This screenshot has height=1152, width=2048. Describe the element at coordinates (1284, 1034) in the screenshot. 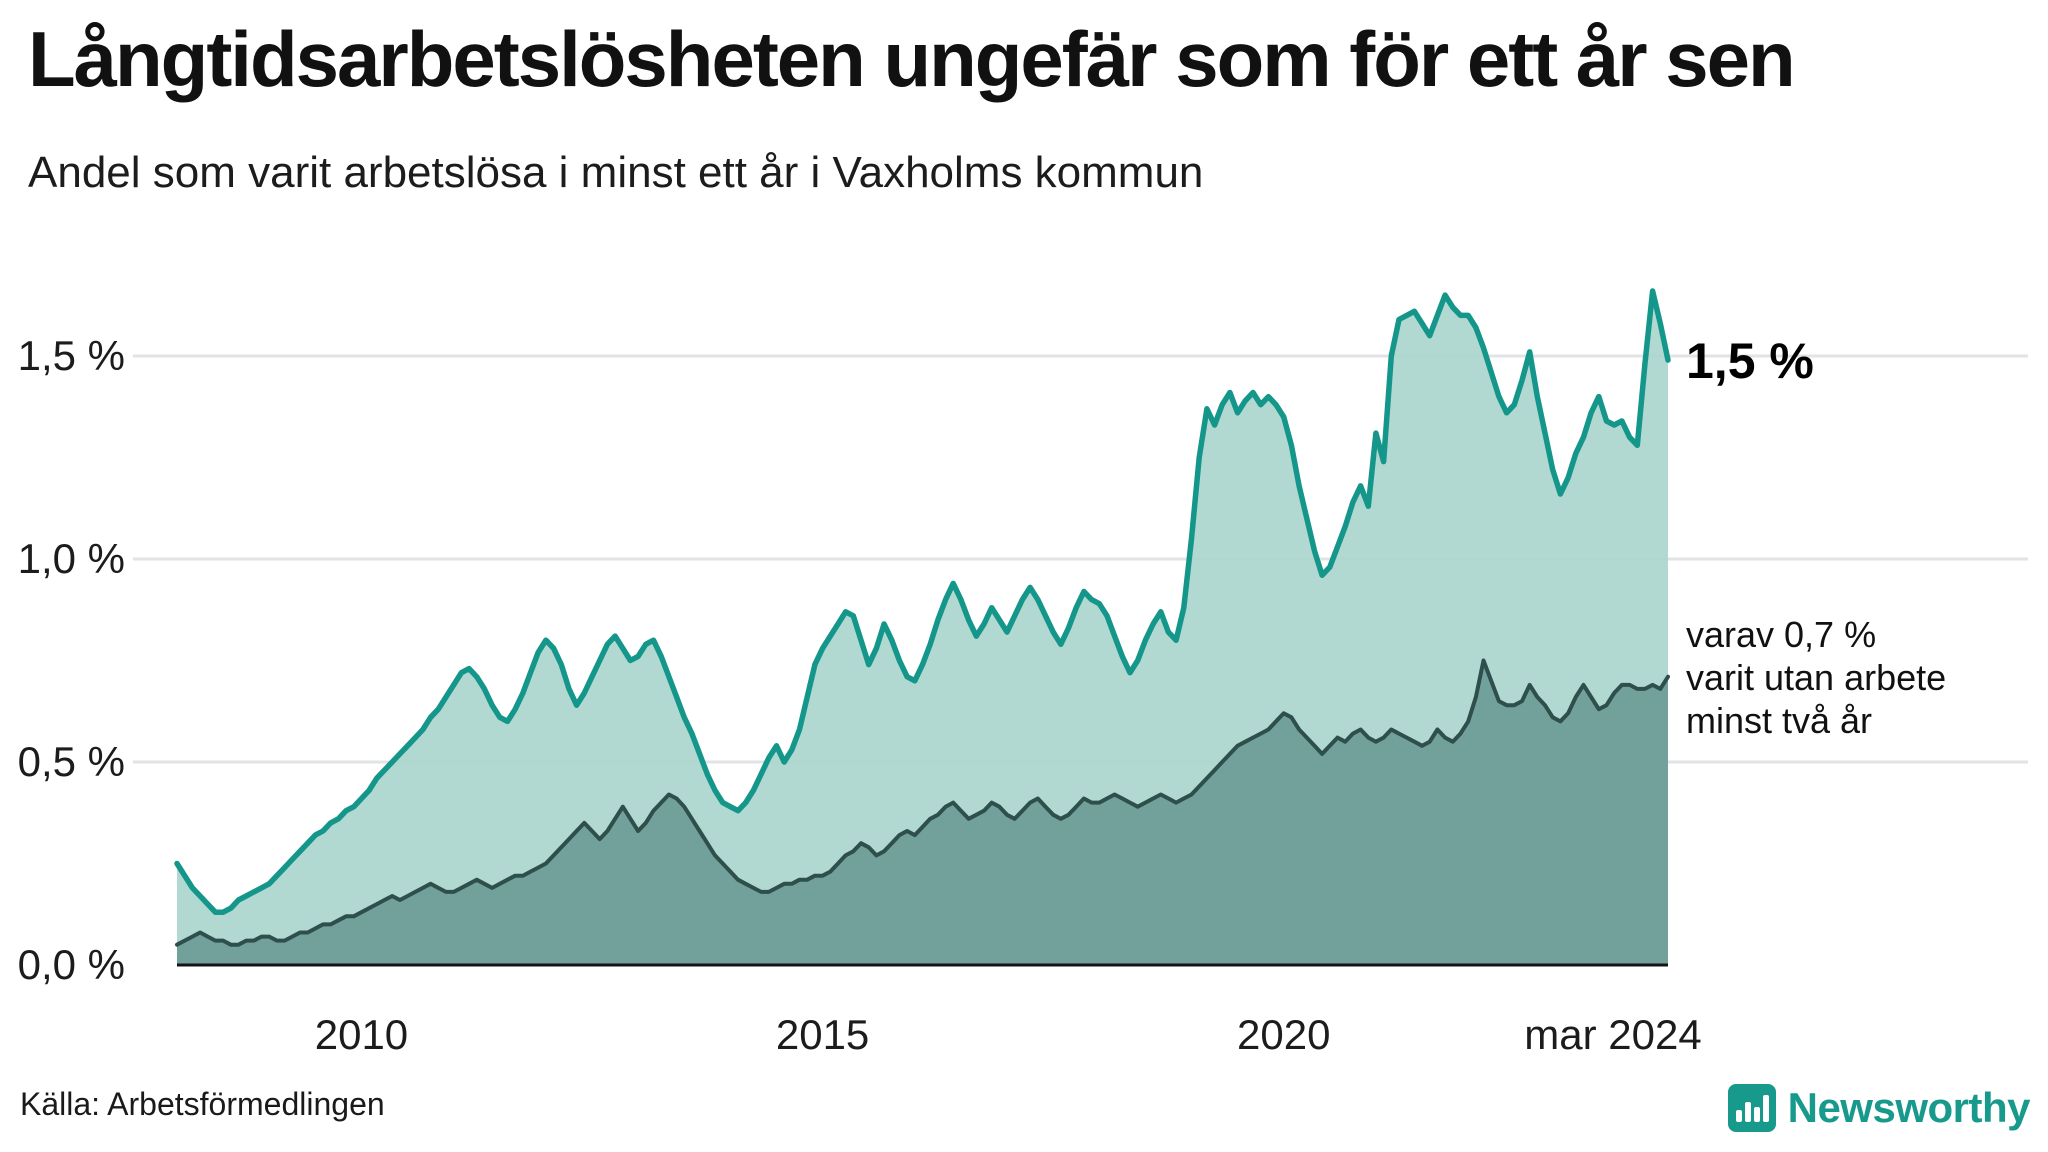

I see `x-tick-label: 2020` at that location.